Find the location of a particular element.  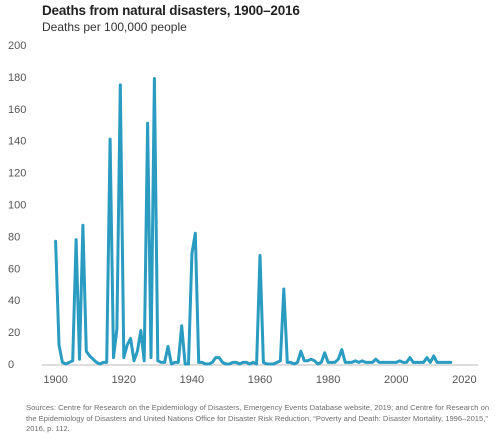

x-tick-label: 1960 is located at coordinates (260, 380).